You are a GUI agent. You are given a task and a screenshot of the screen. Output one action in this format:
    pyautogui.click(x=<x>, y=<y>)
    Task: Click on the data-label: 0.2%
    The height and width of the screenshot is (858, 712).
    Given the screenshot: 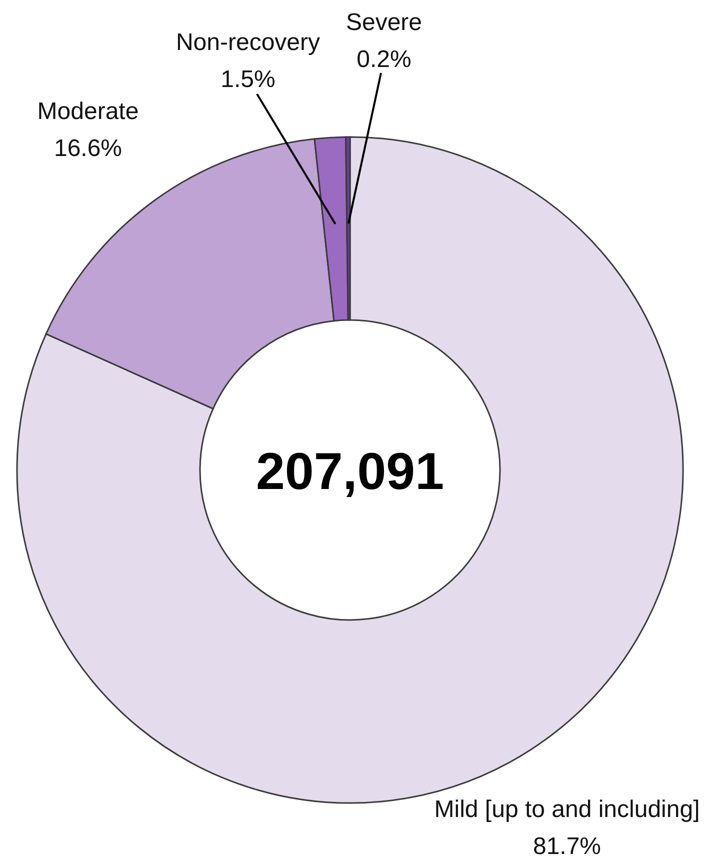 What is the action you would take?
    pyautogui.click(x=384, y=59)
    